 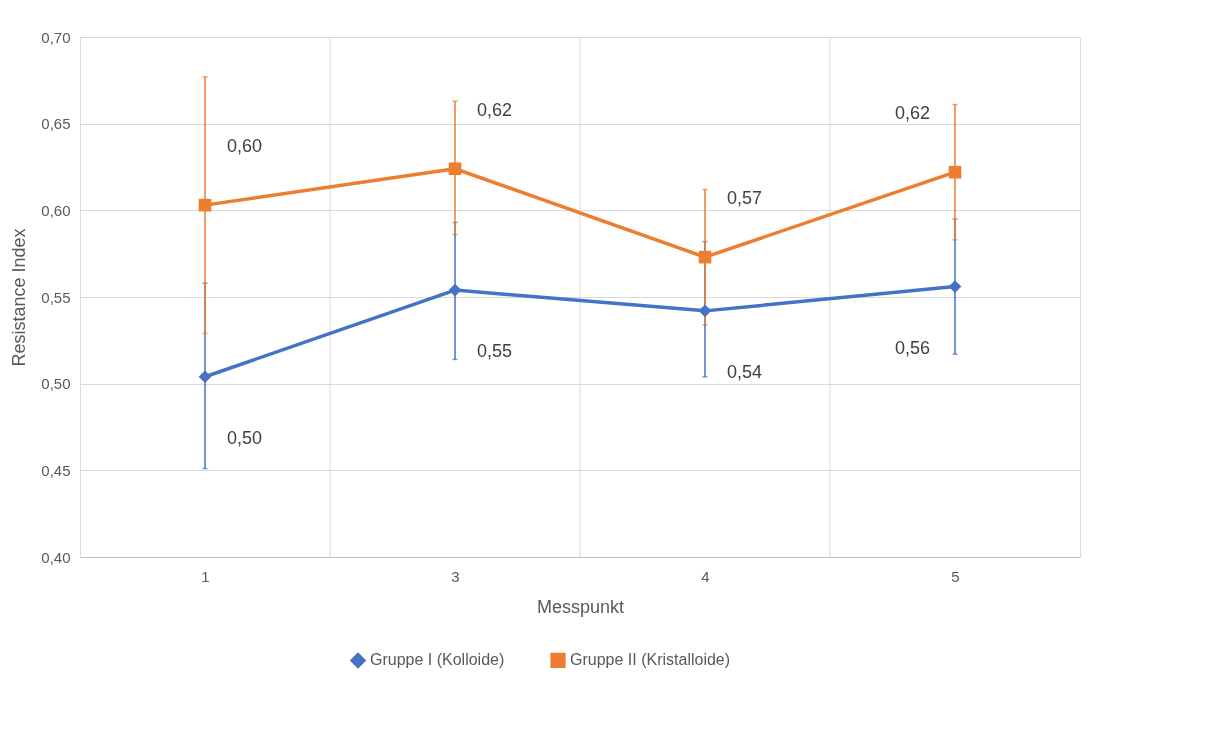 What do you see at coordinates (745, 371) in the screenshot?
I see `data-label: 0,54` at bounding box center [745, 371].